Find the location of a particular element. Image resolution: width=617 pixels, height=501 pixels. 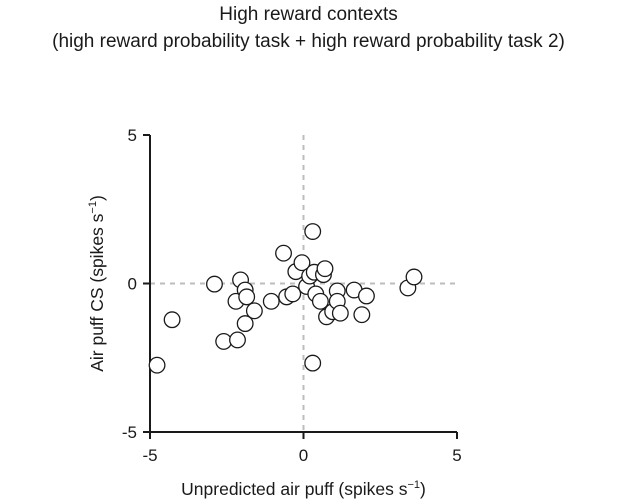

x-axis-label-sup: −1 is located at coordinates (413, 485).